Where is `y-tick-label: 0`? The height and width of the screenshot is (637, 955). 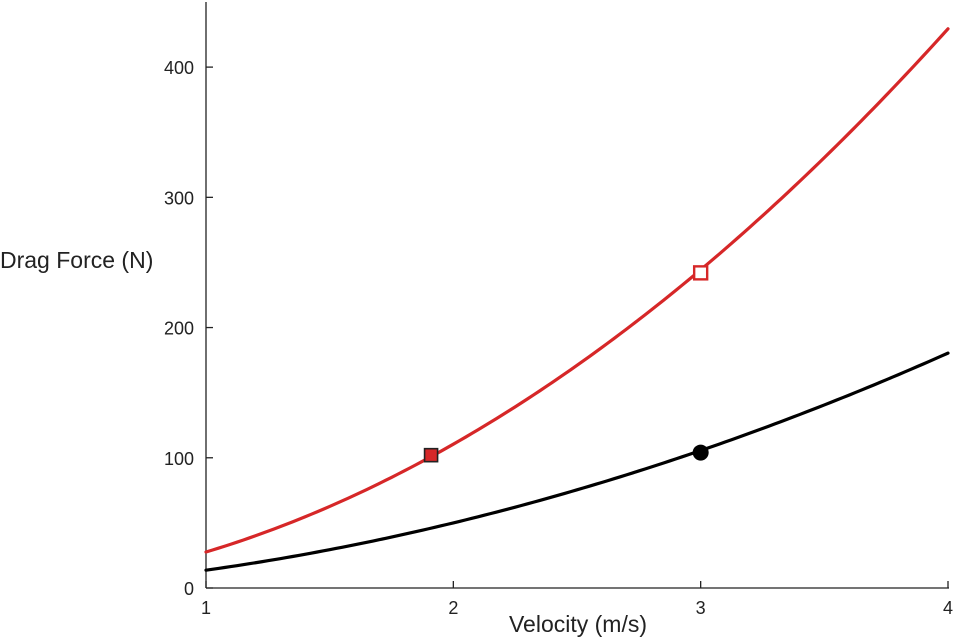
y-tick-label: 0 is located at coordinates (189, 589).